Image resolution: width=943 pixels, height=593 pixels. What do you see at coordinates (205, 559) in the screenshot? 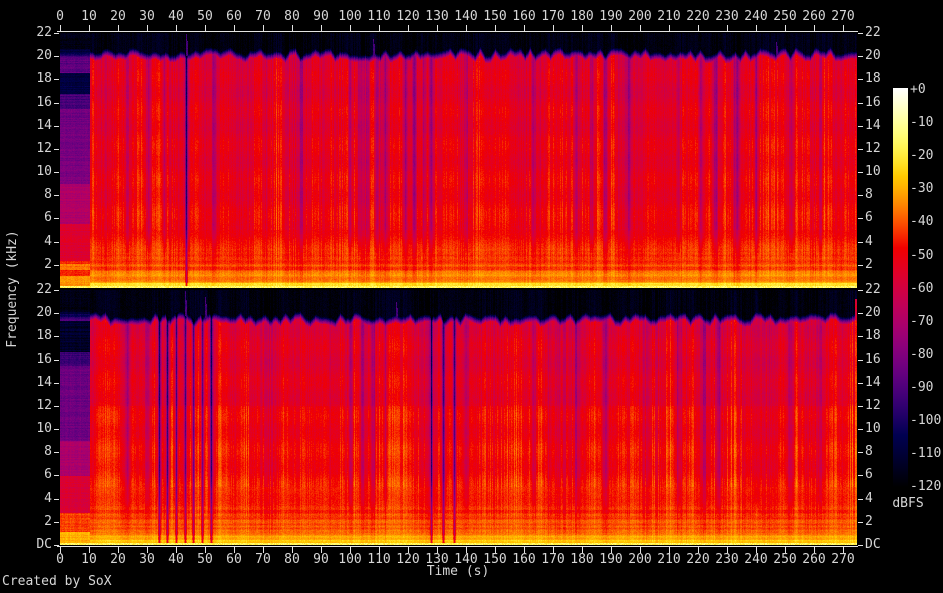
I see `time-tick-label-bottom: 50` at bounding box center [205, 559].